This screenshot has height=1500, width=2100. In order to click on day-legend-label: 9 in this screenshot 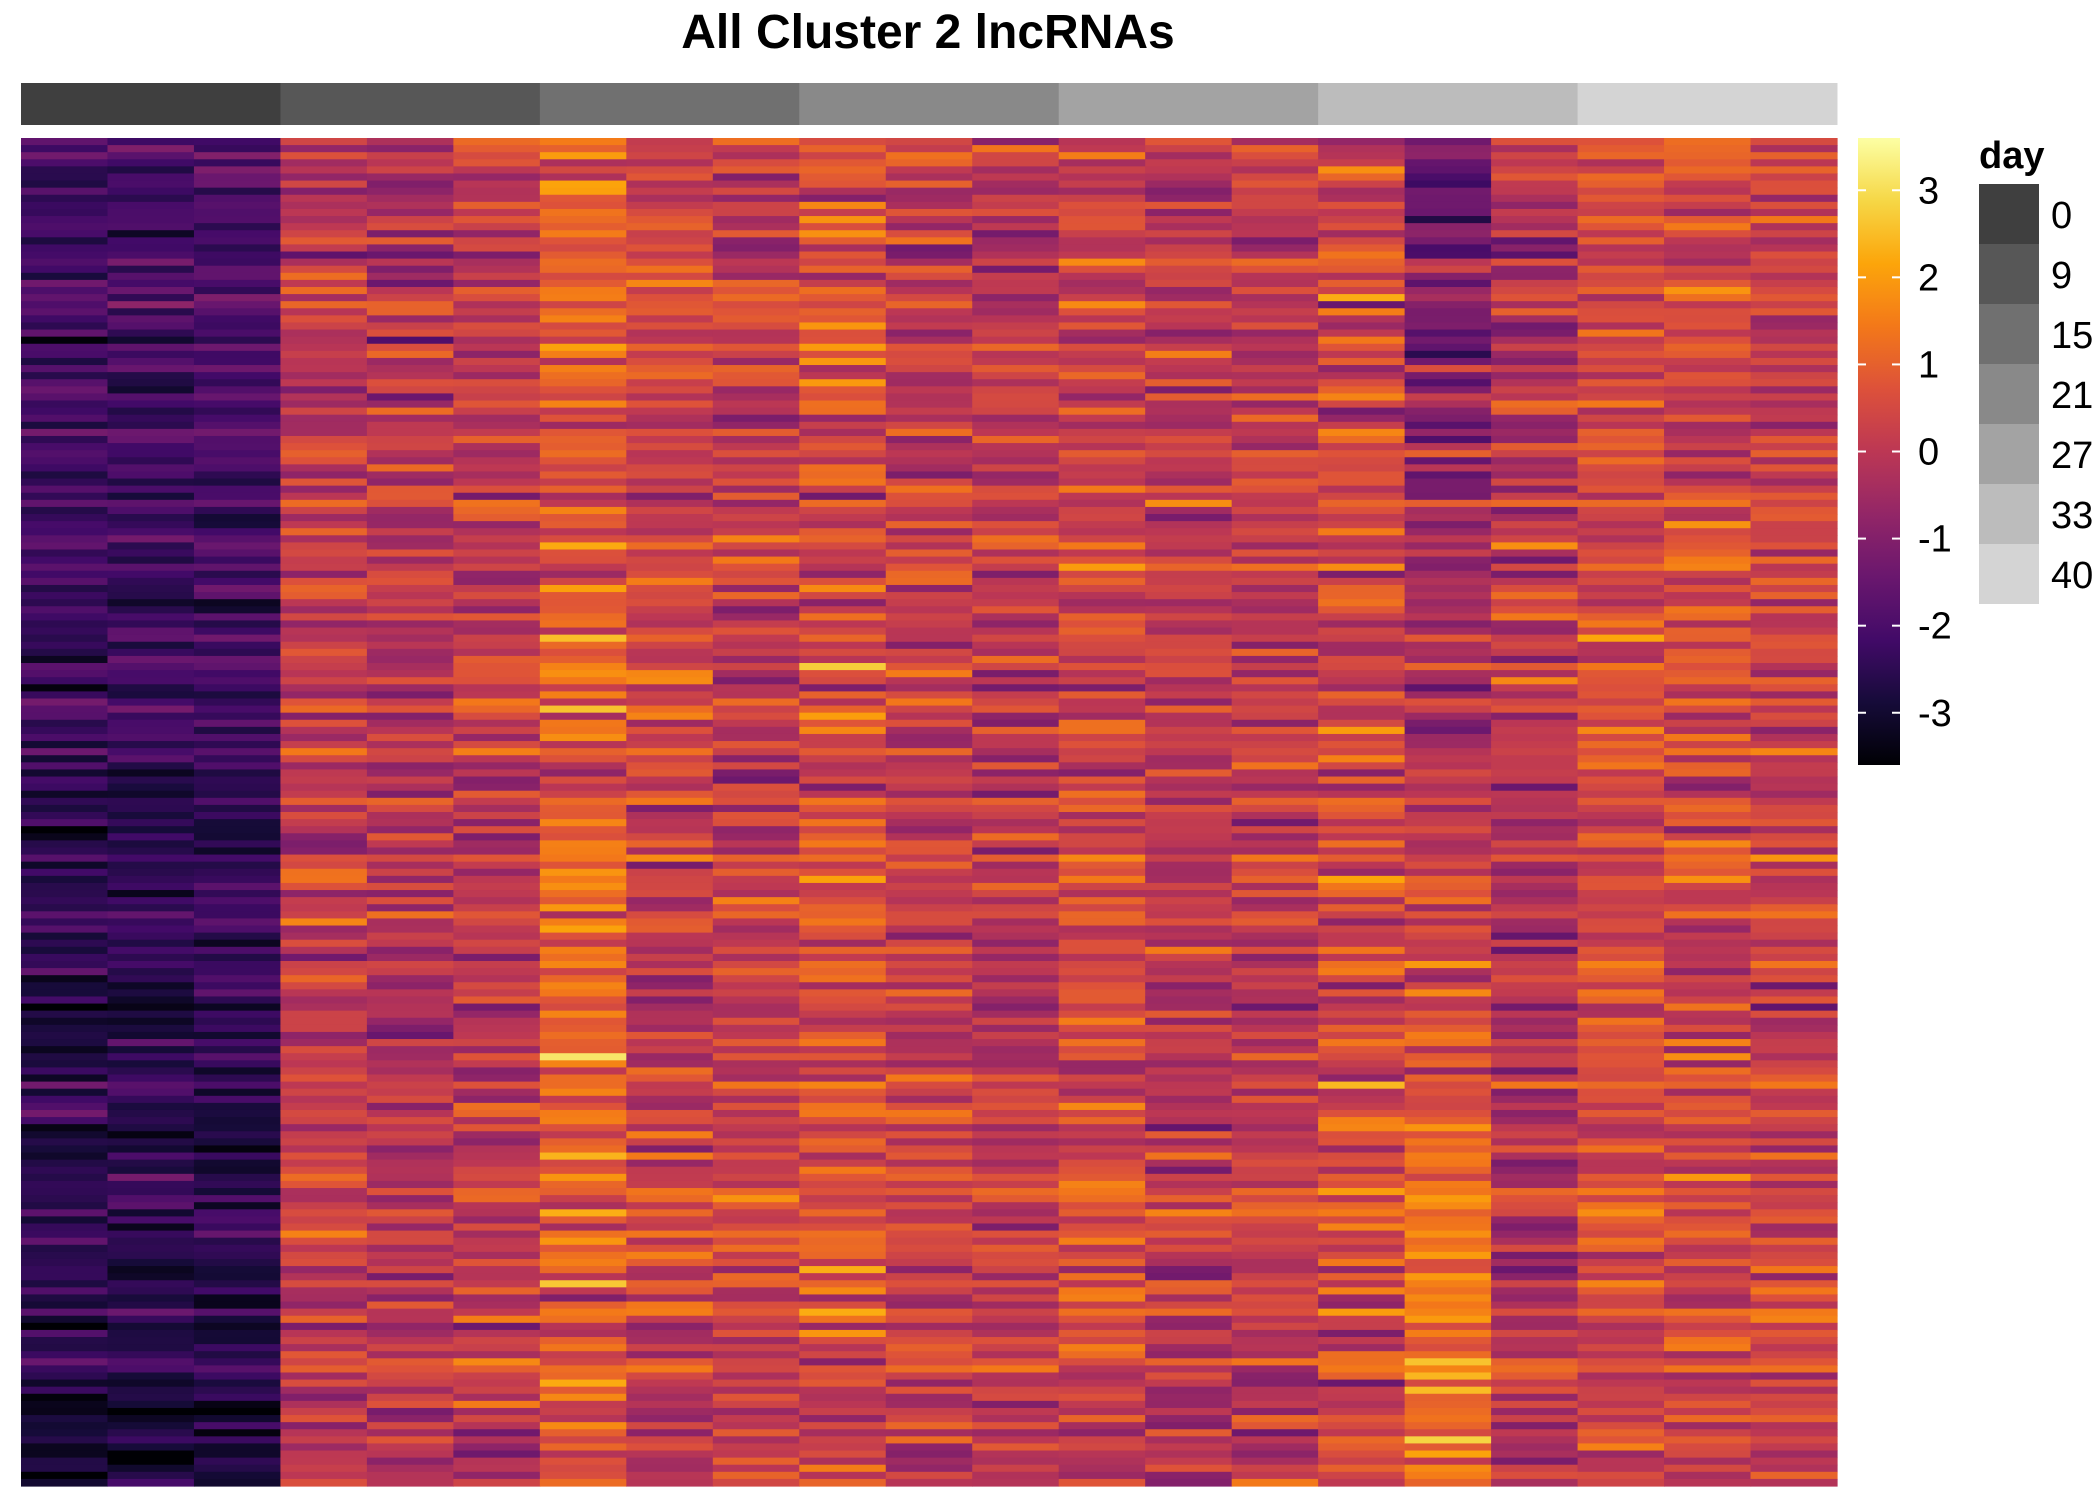, I will do `click(2061, 276)`.